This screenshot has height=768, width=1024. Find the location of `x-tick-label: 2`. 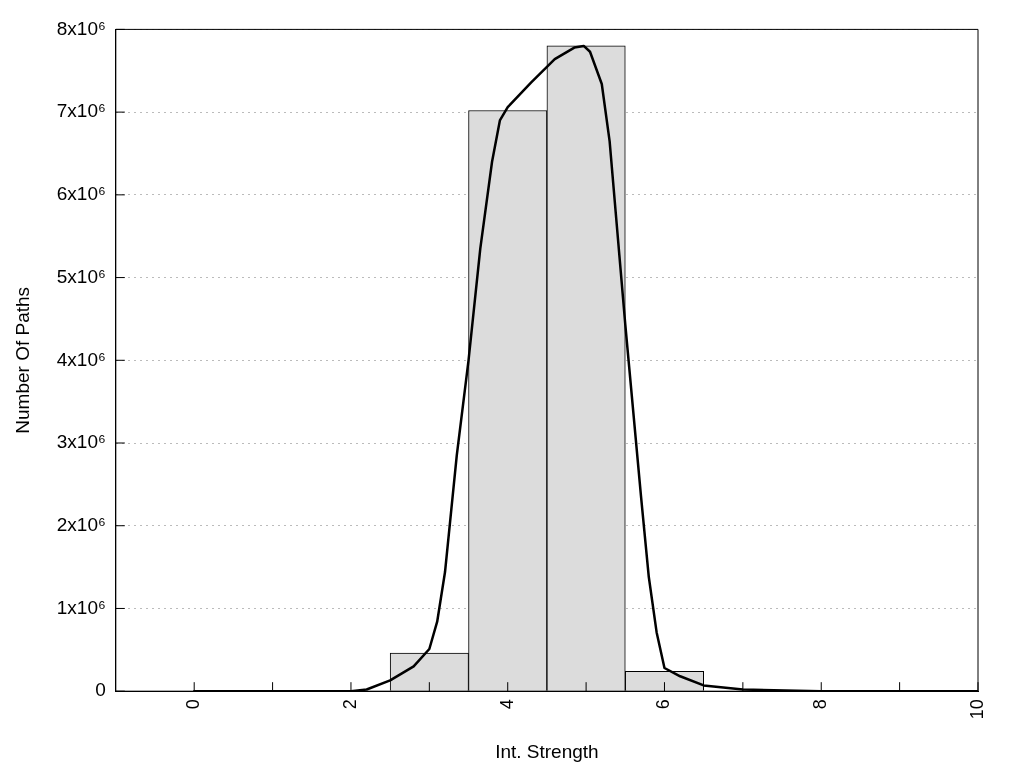

x-tick-label: 2 is located at coordinates (349, 704).